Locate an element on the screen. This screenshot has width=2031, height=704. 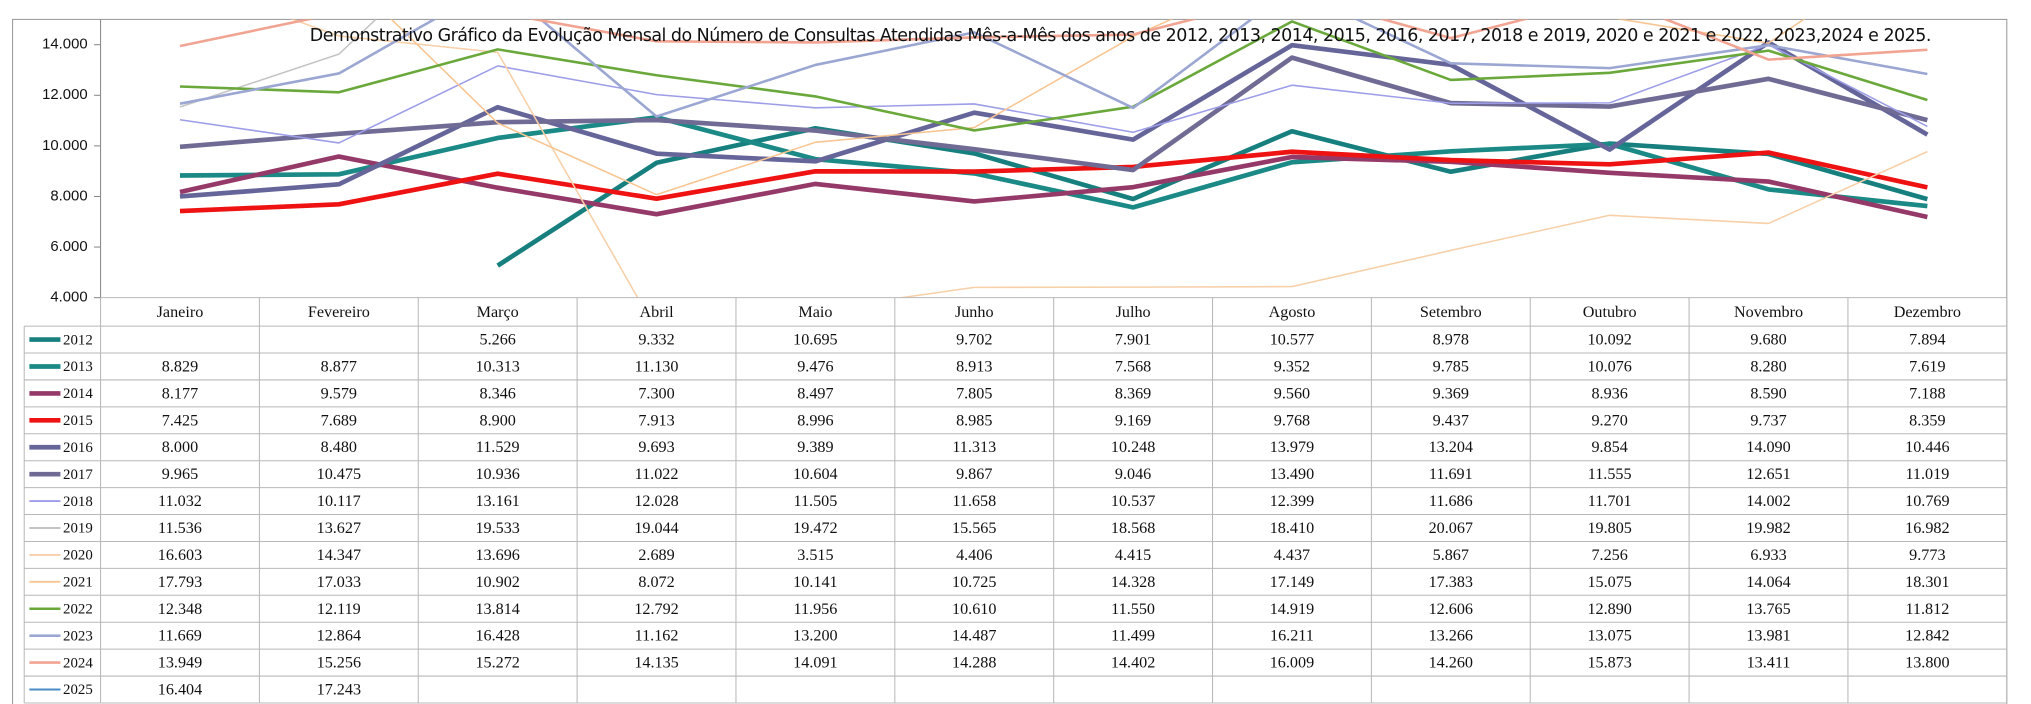
table-cell: 15.256 is located at coordinates (339, 663).